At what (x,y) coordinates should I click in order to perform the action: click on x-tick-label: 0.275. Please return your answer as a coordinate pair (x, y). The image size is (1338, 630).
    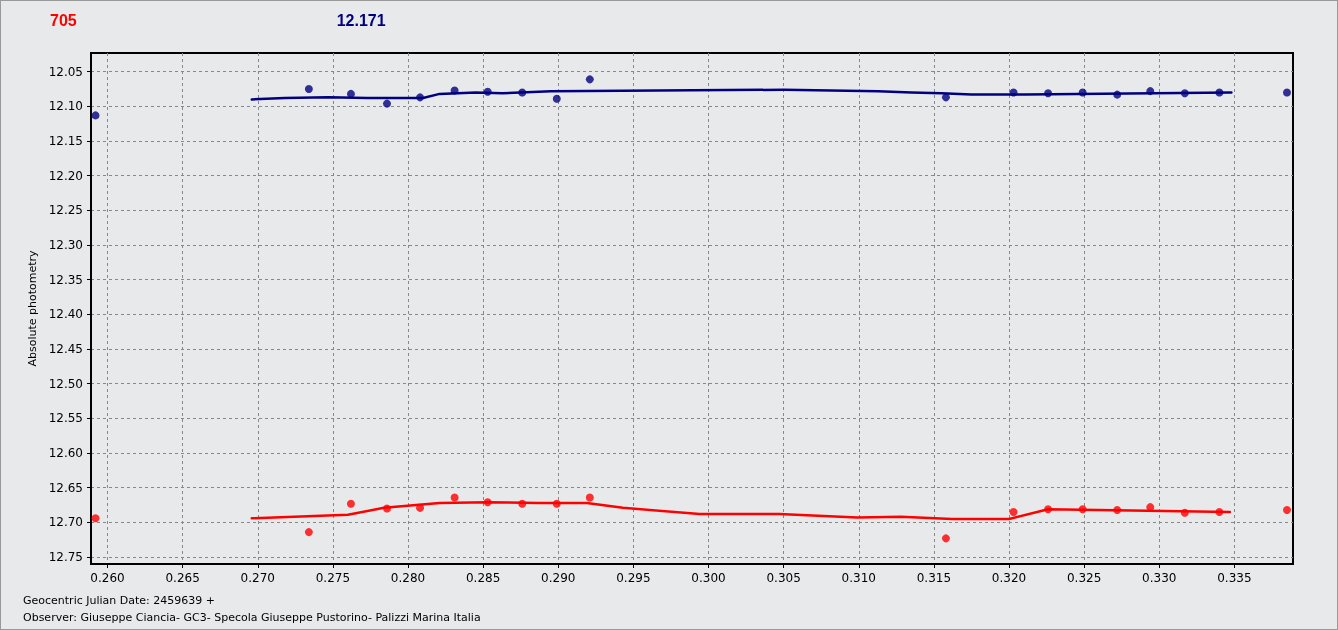
    Looking at the image, I should click on (333, 578).